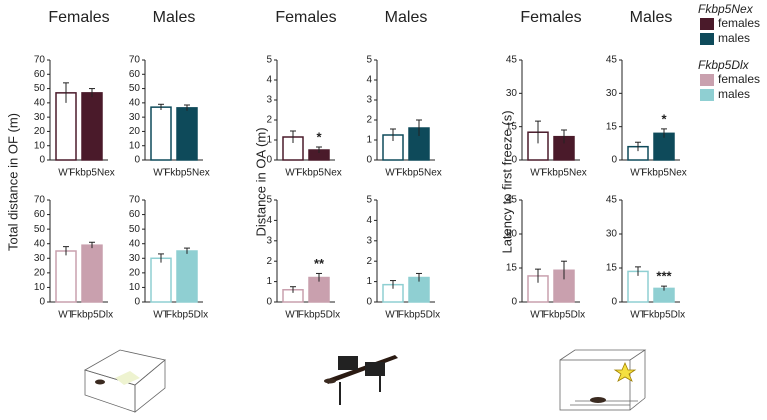 This screenshot has height=420, width=767. Describe the element at coordinates (12, 182) in the screenshot. I see `y-axis-label: Total distance in OF (m)` at that location.